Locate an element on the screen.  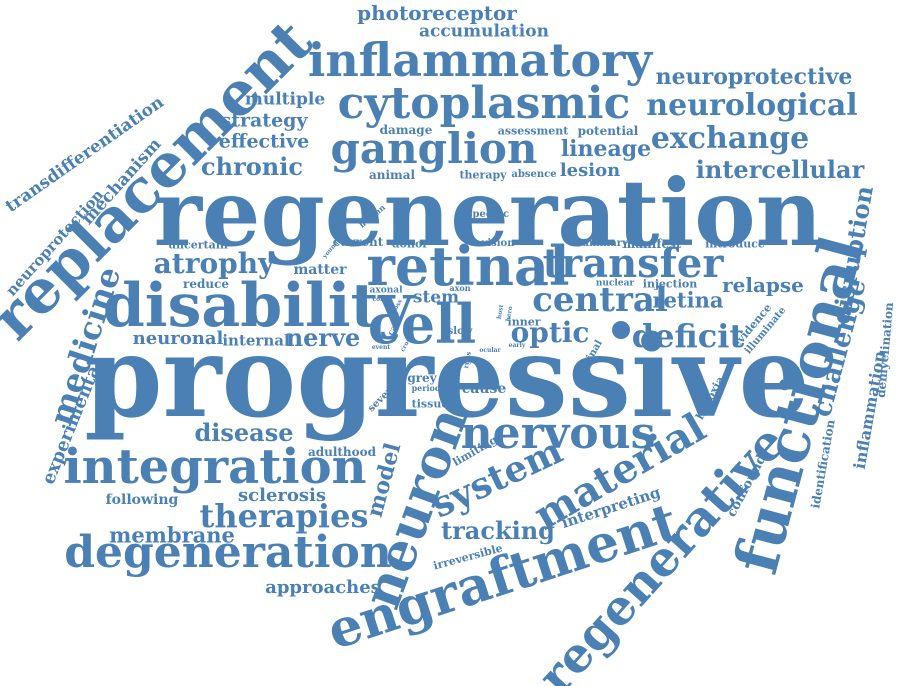
word-stem: stem is located at coordinates (436, 297).